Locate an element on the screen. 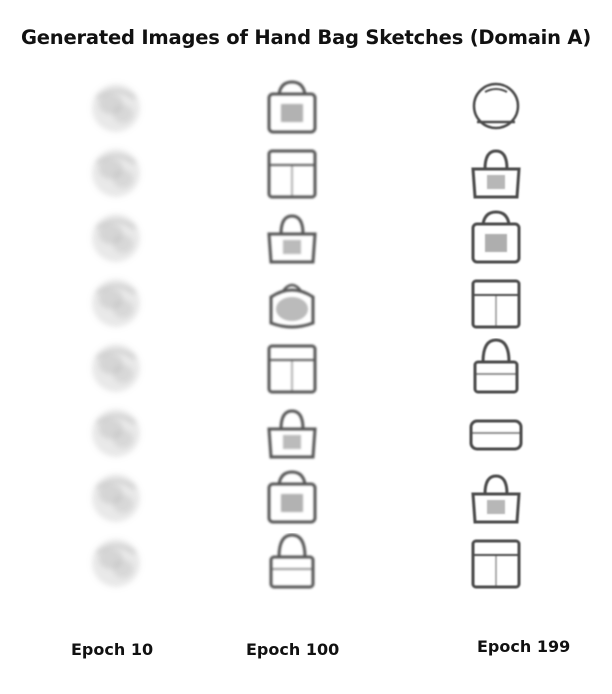 The width and height of the screenshot is (612, 694). epoch-10-label: Epoch 10 is located at coordinates (112, 649).